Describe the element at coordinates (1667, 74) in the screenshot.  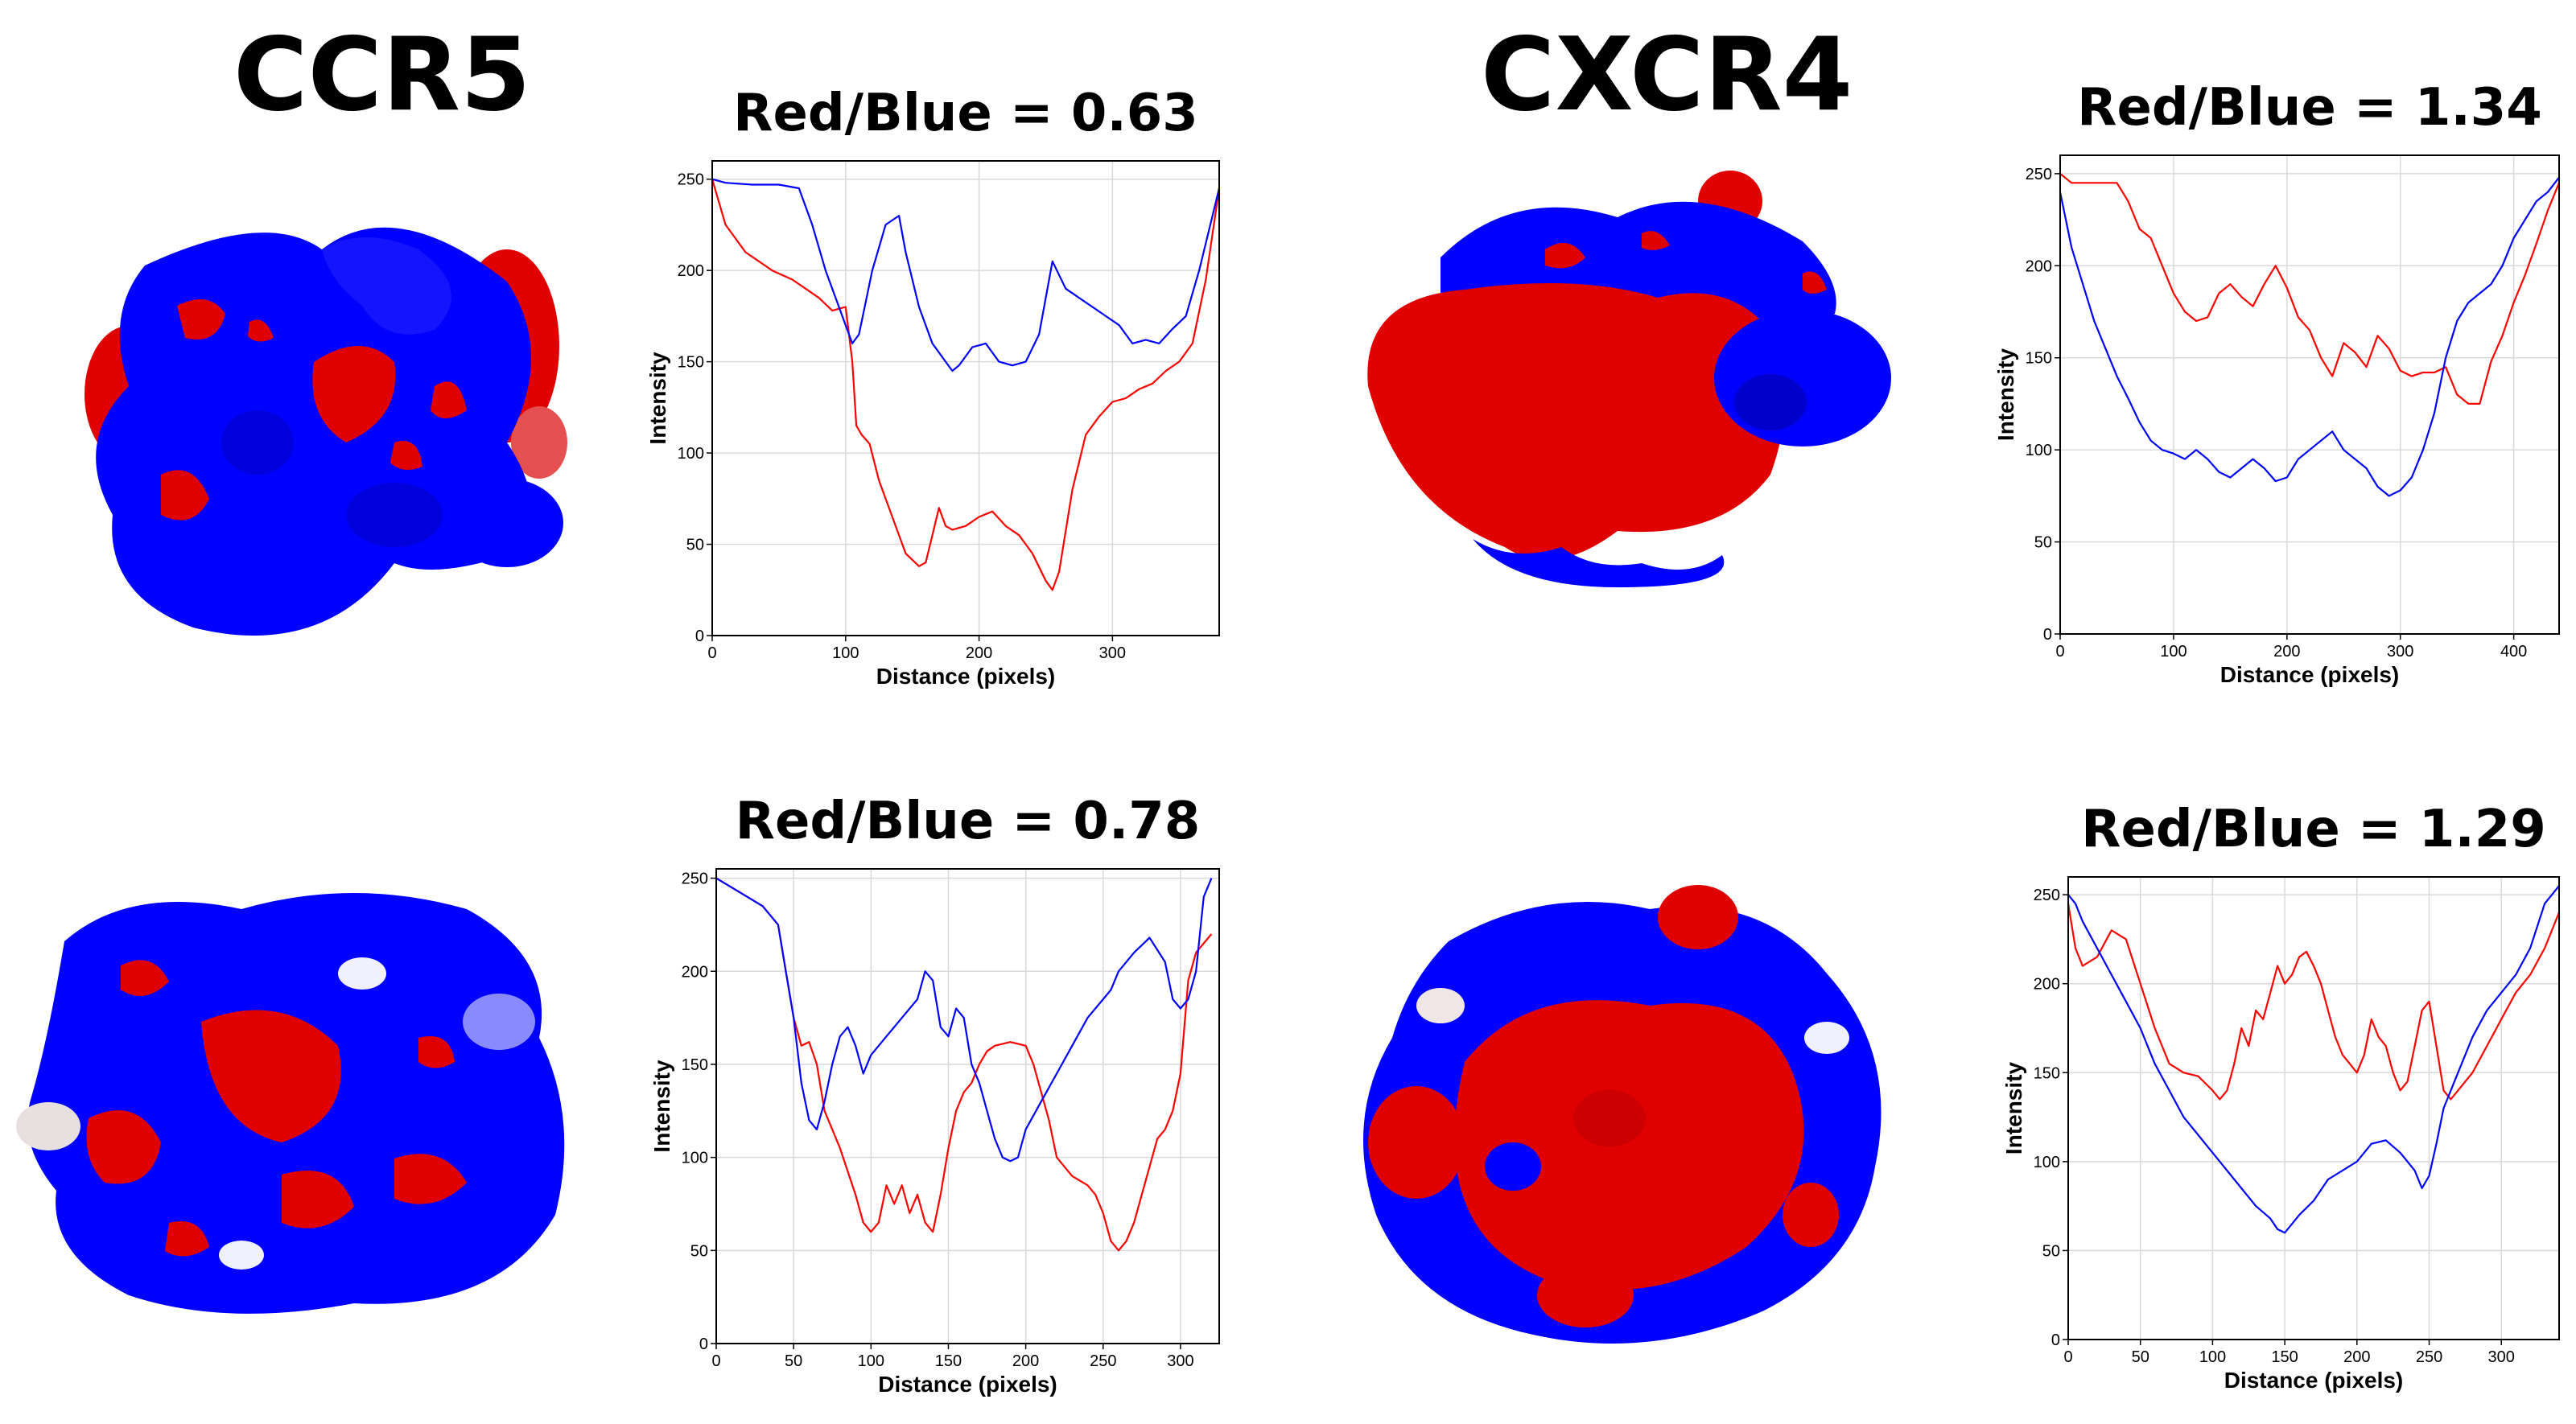
I see `protein-title-cxcr4: CXCR4` at that location.